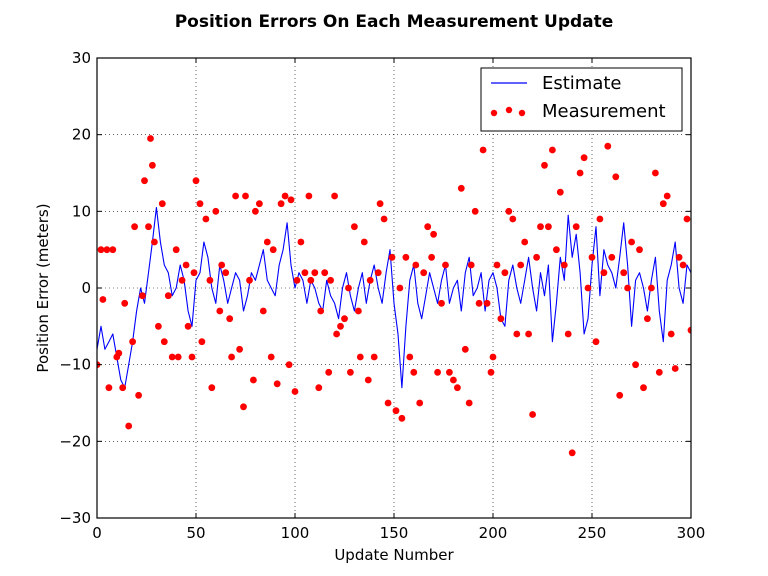  I want to click on y-tick-label: −20, so click(75, 441).